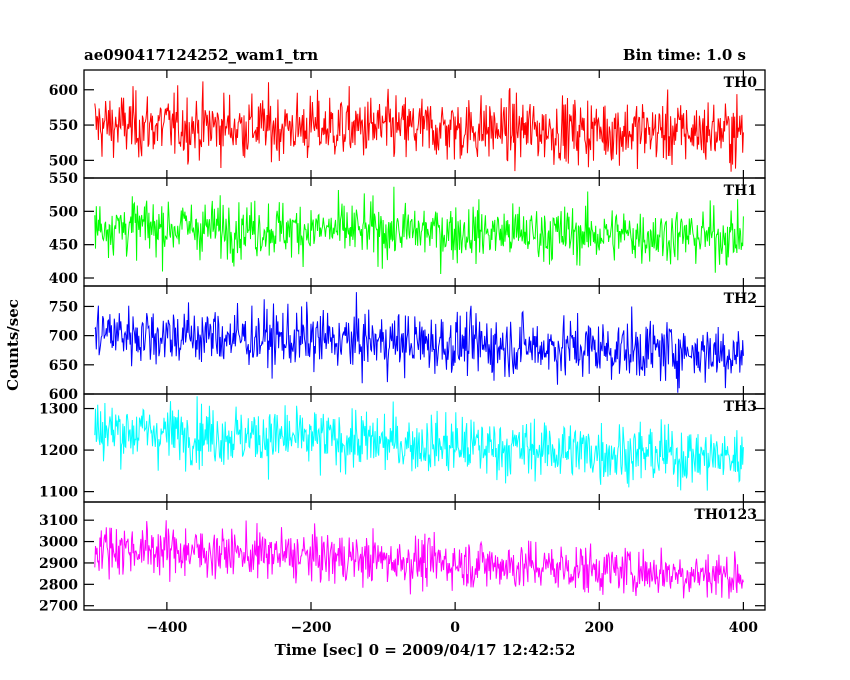 The image size is (850, 680). What do you see at coordinates (419, 559) in the screenshot?
I see `series-line-th0123` at bounding box center [419, 559].